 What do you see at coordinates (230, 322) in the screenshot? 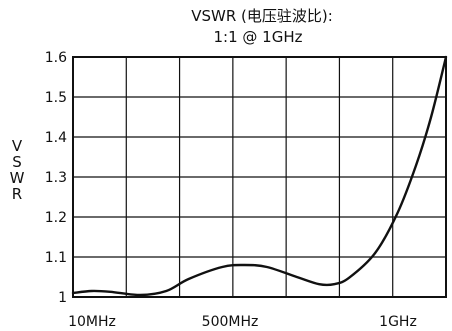
I see `x-tick-label: 500MHz` at bounding box center [230, 322].